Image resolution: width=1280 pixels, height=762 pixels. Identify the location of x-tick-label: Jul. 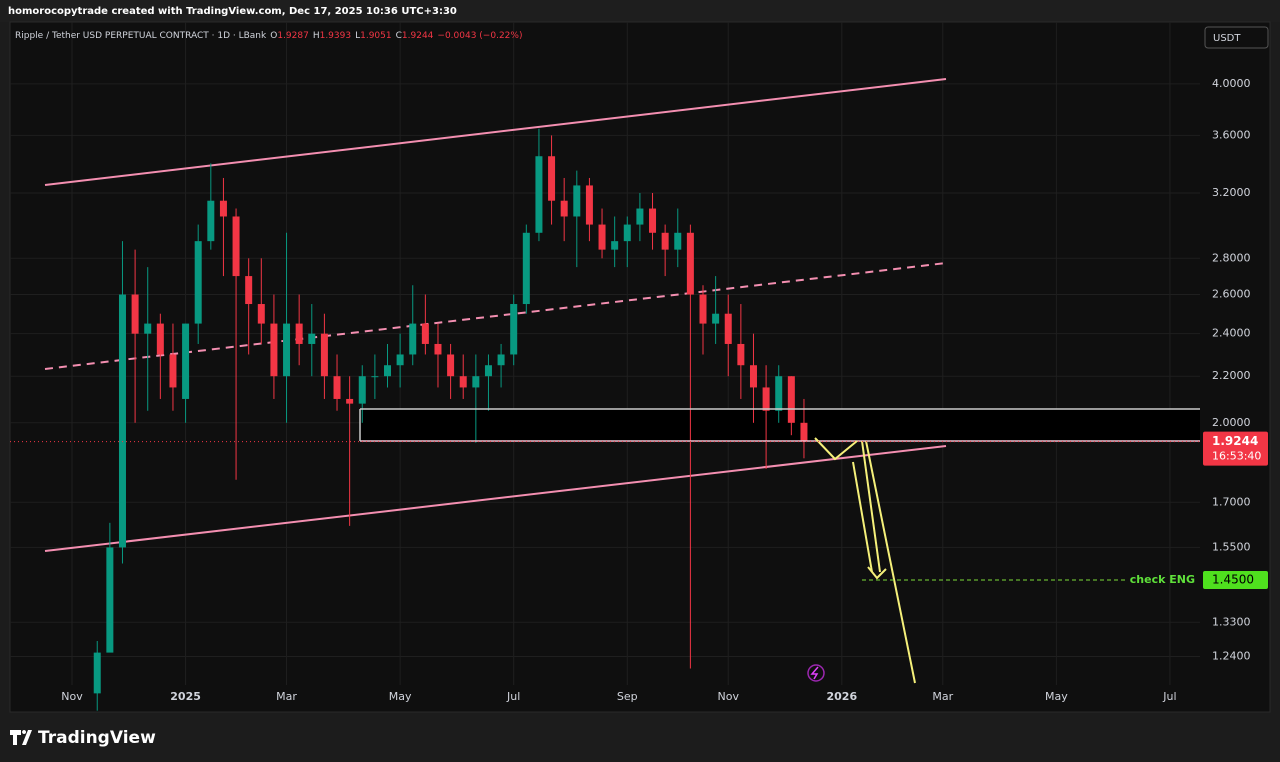
(513, 696).